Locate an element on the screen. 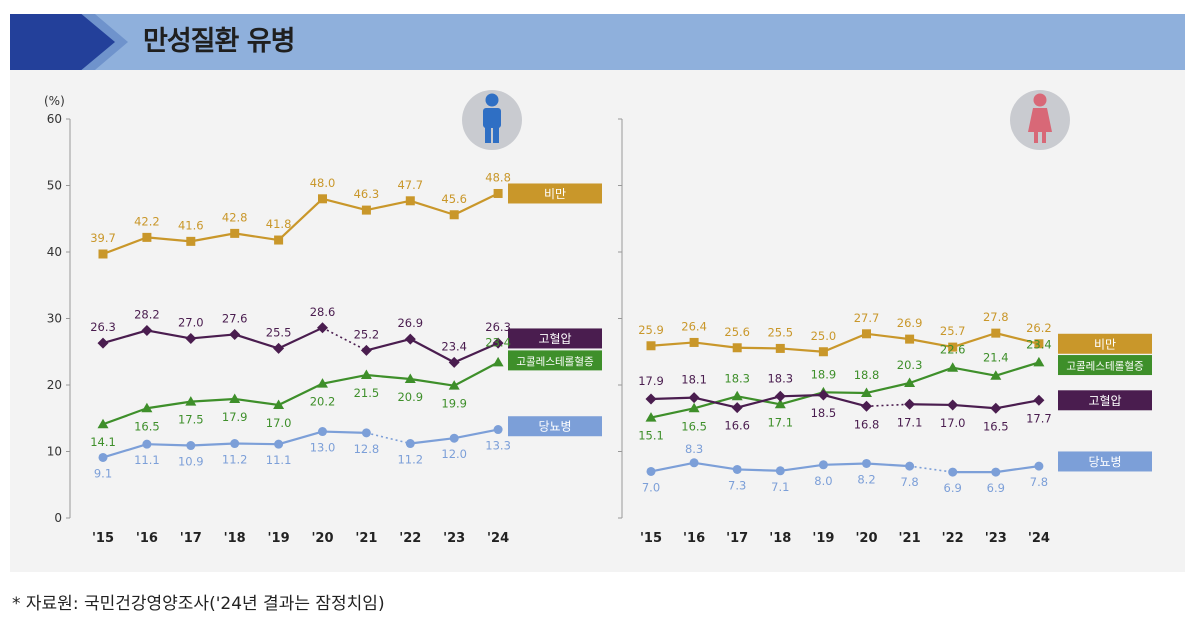  data-label: 41.6 is located at coordinates (191, 225).